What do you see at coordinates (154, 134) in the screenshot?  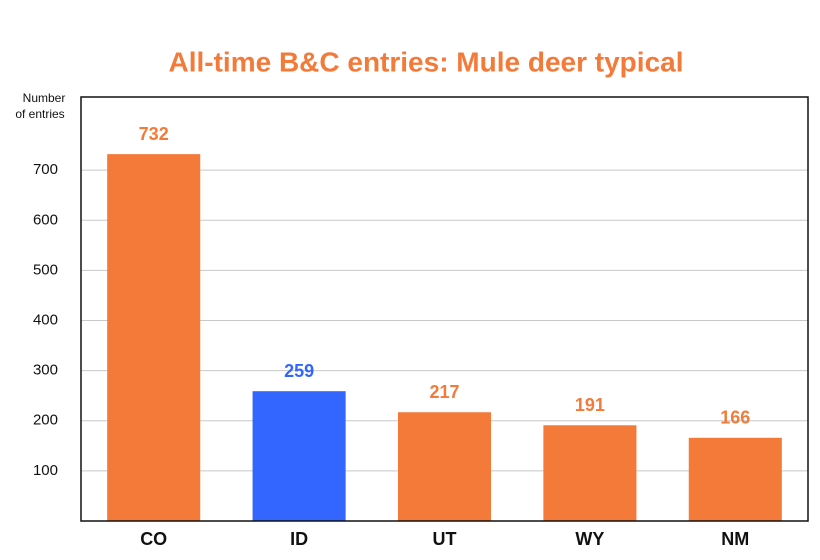 I see `value-label: 732` at bounding box center [154, 134].